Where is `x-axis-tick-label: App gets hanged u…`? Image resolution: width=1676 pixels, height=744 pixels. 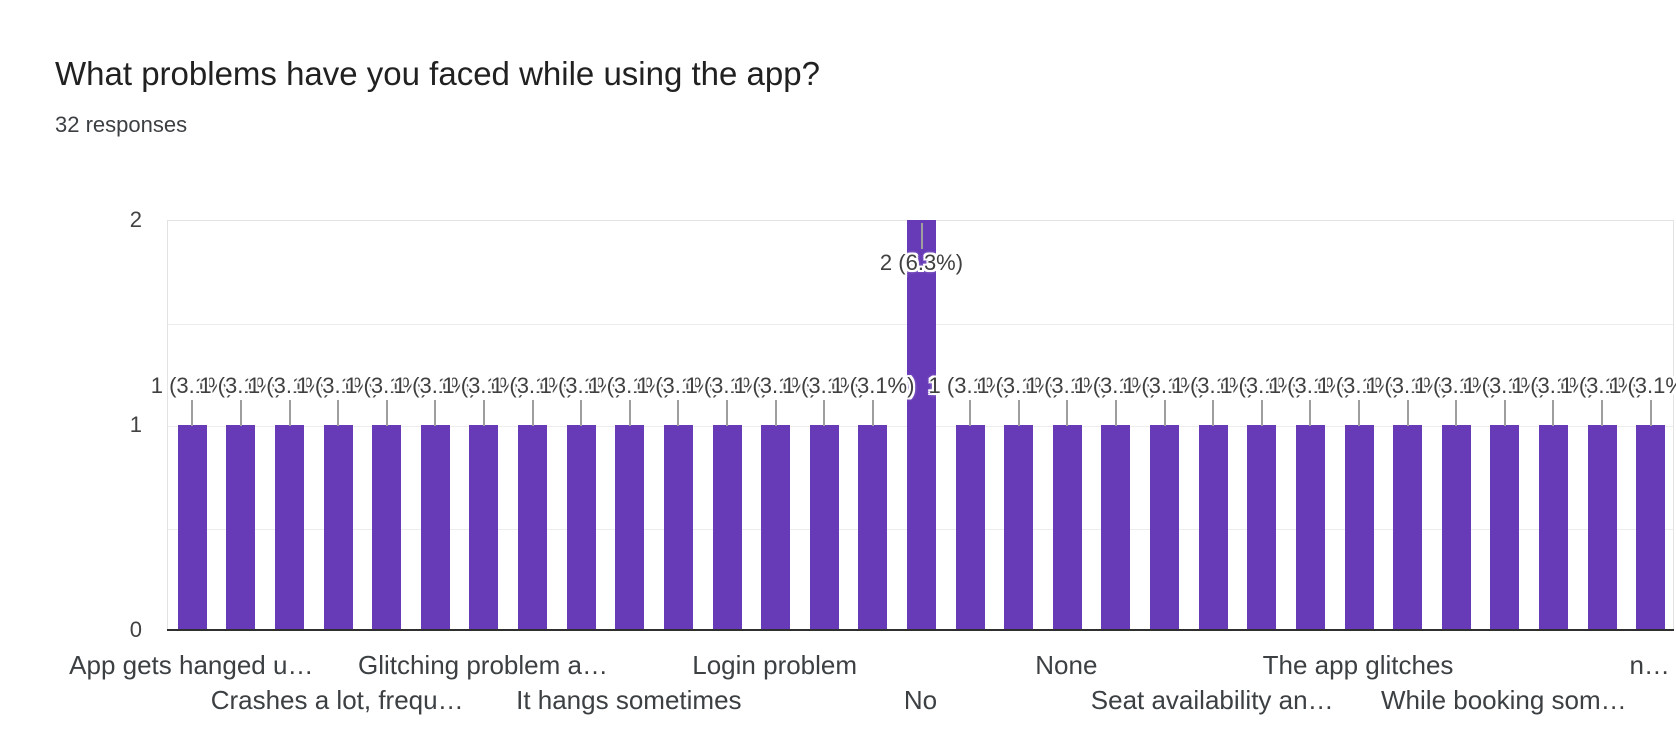
x-axis-tick-label: App gets hanged u… is located at coordinates (191, 665).